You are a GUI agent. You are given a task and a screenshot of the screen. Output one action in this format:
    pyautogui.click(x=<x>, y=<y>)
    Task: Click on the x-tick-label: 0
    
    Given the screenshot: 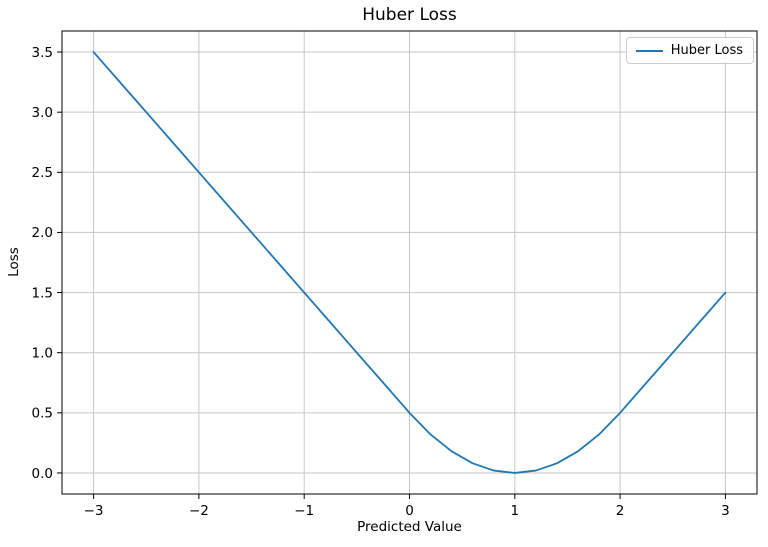 What is the action you would take?
    pyautogui.click(x=409, y=511)
    